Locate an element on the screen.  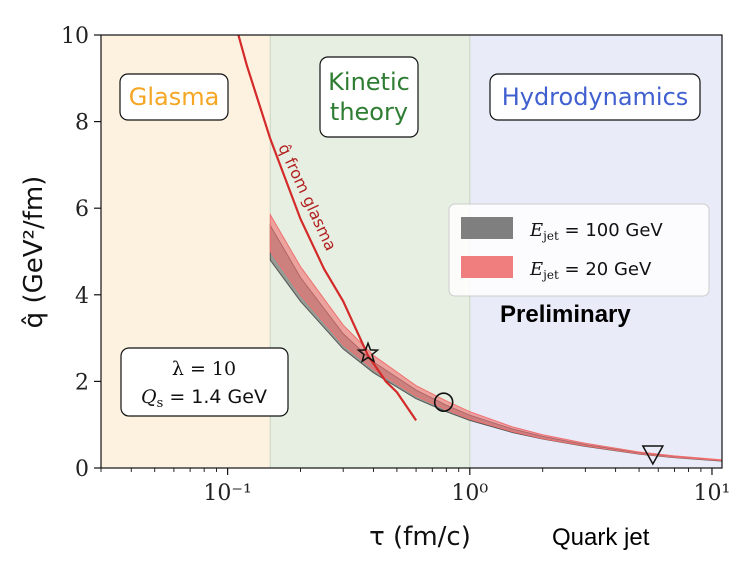
preliminary-label: Preliminary is located at coordinates (565, 314).